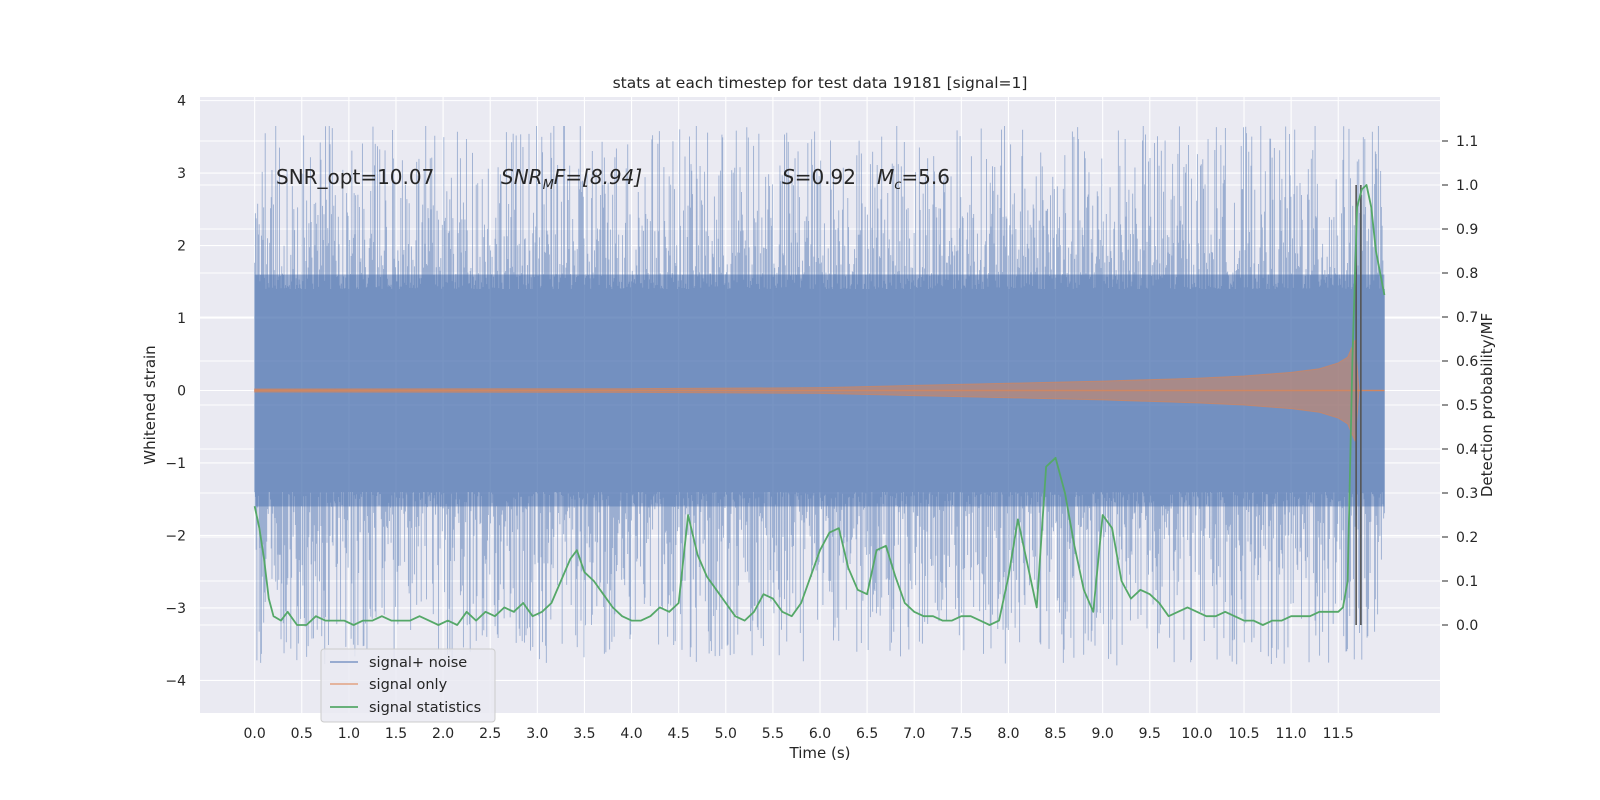  What do you see at coordinates (175, 681) in the screenshot?
I see `y-tick-label-left: −4` at bounding box center [175, 681].